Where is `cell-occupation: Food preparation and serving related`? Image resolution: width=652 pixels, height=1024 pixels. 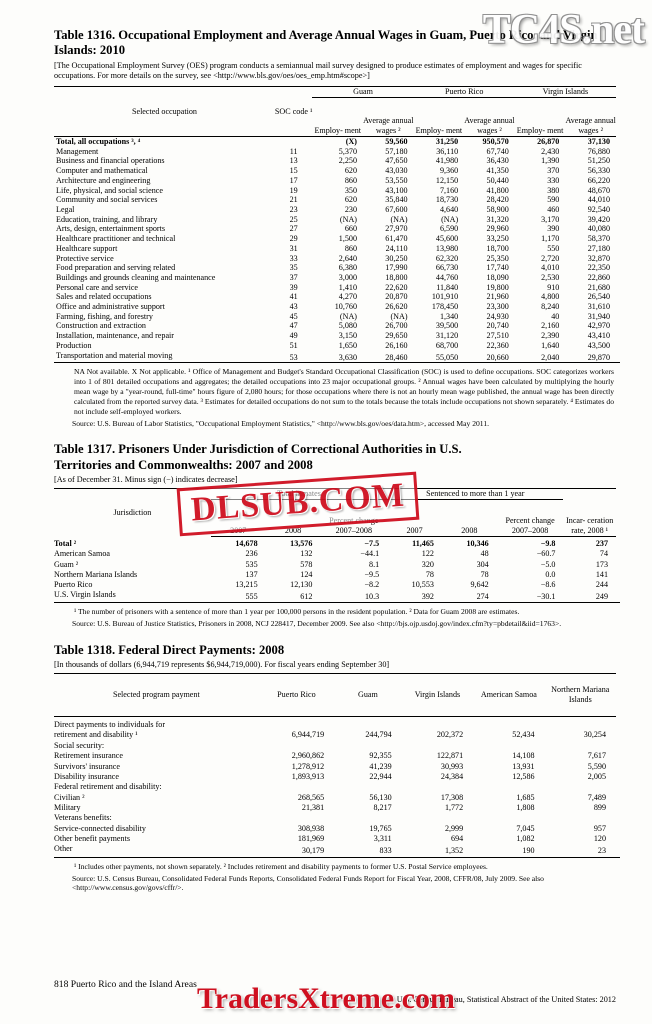 cell-occupation: Food preparation and serving related is located at coordinates (116, 268).